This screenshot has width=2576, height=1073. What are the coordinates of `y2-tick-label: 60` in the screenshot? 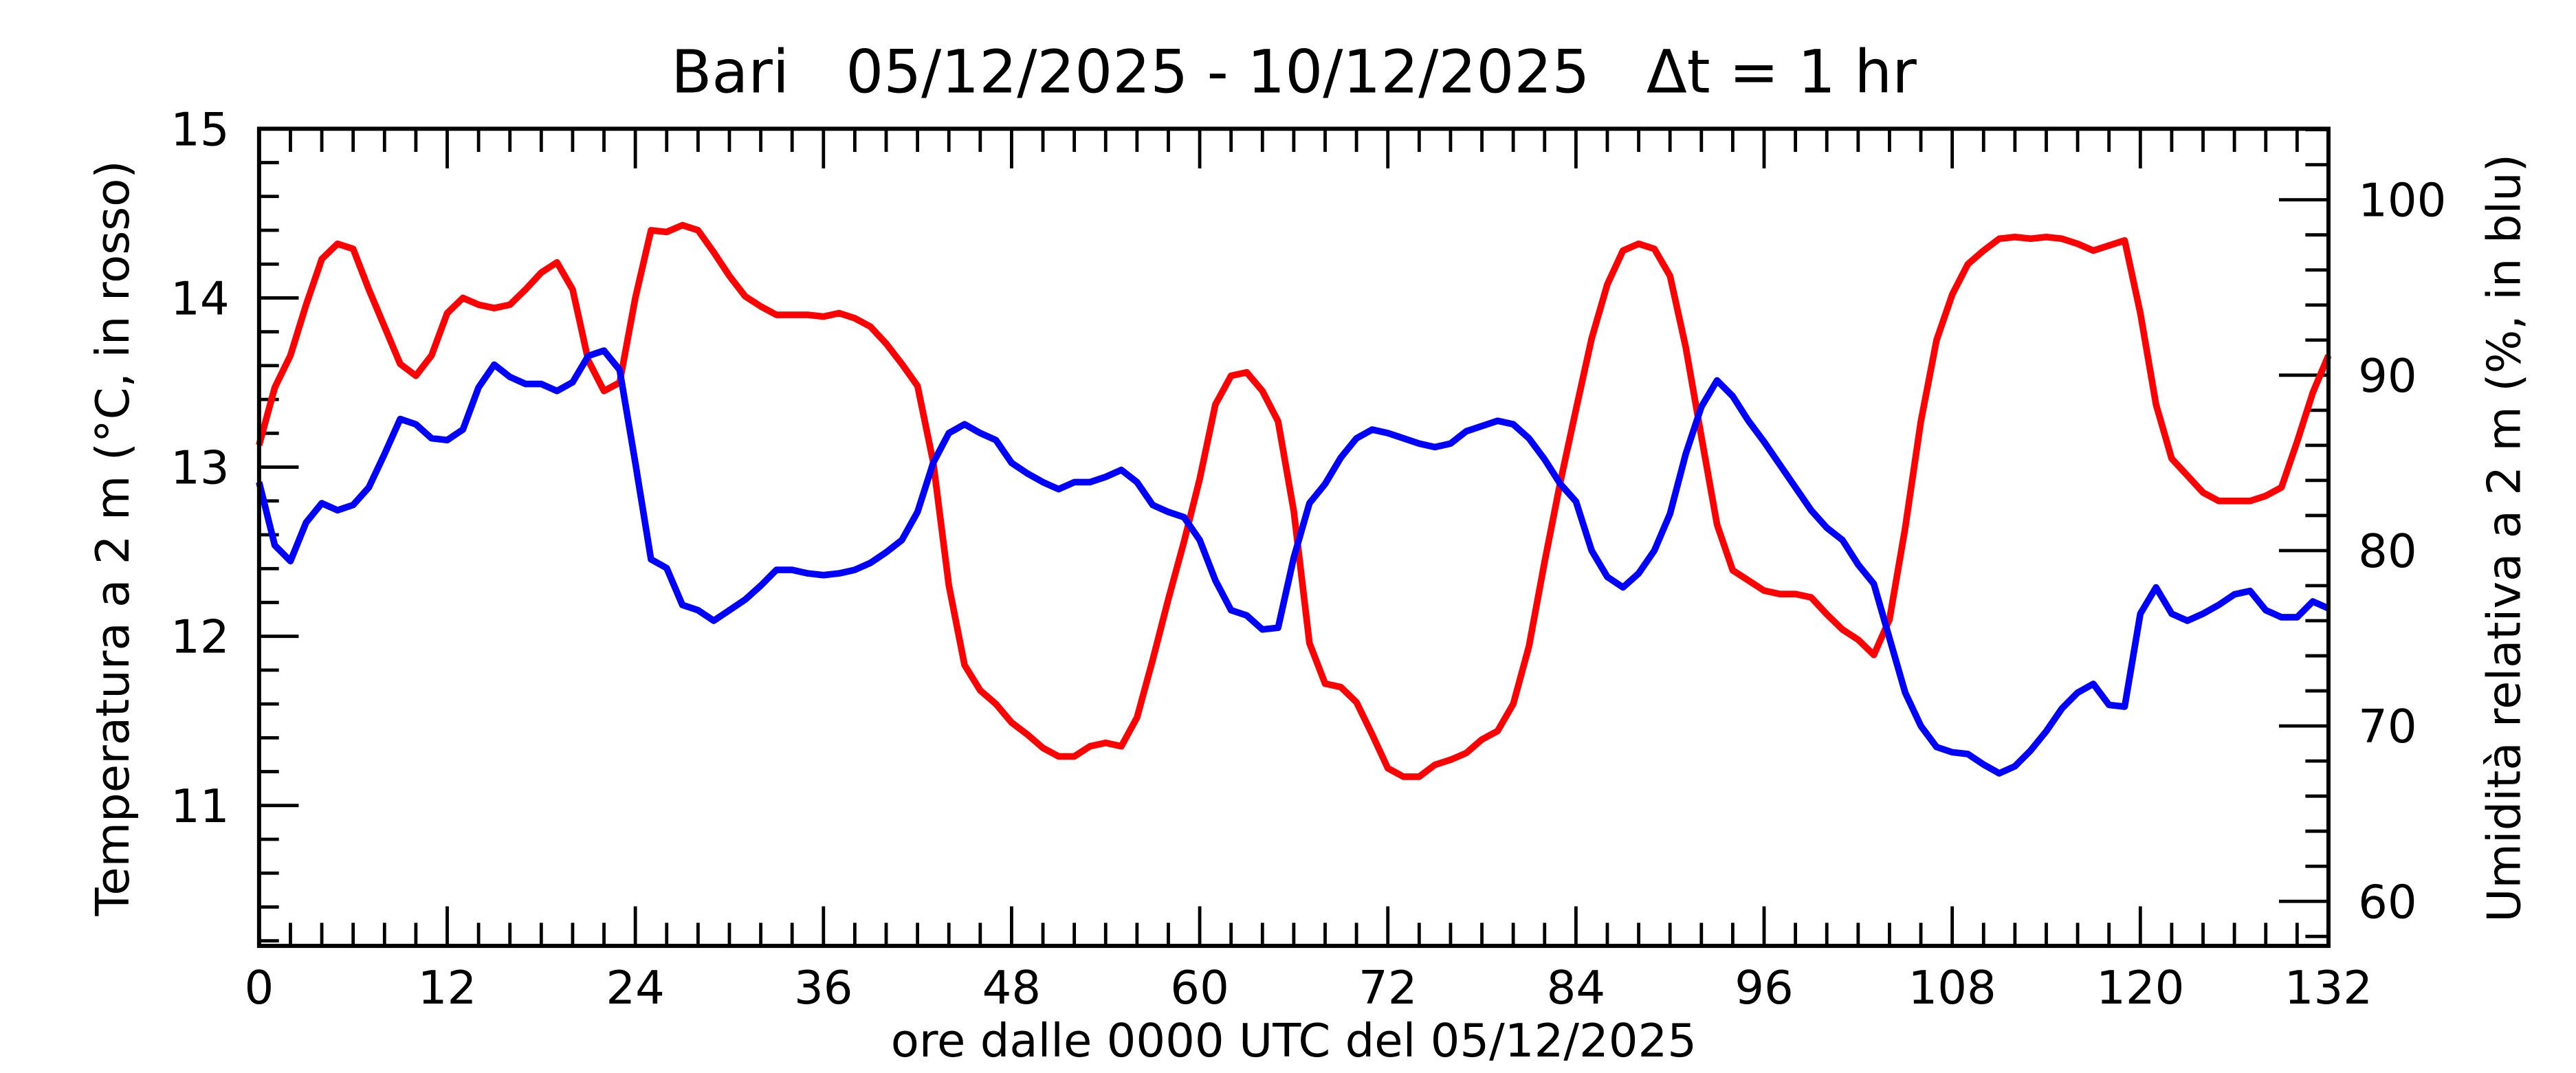 It's located at (2387, 902).